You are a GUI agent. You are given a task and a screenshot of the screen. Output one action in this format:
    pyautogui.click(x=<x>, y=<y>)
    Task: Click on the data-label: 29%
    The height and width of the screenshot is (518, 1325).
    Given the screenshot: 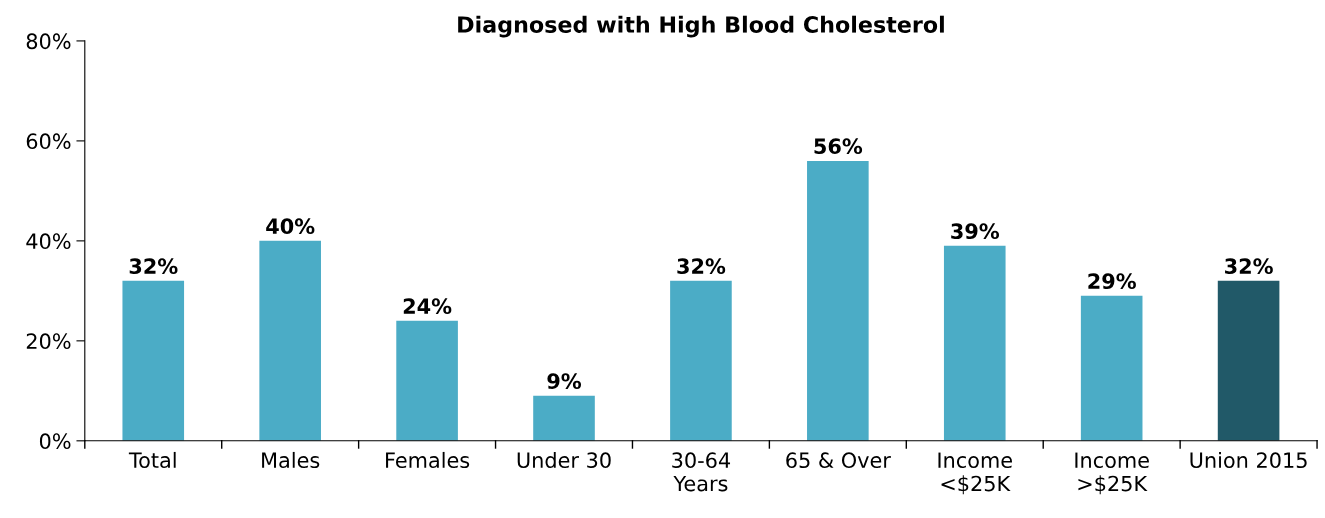 What is the action you would take?
    pyautogui.click(x=1112, y=281)
    